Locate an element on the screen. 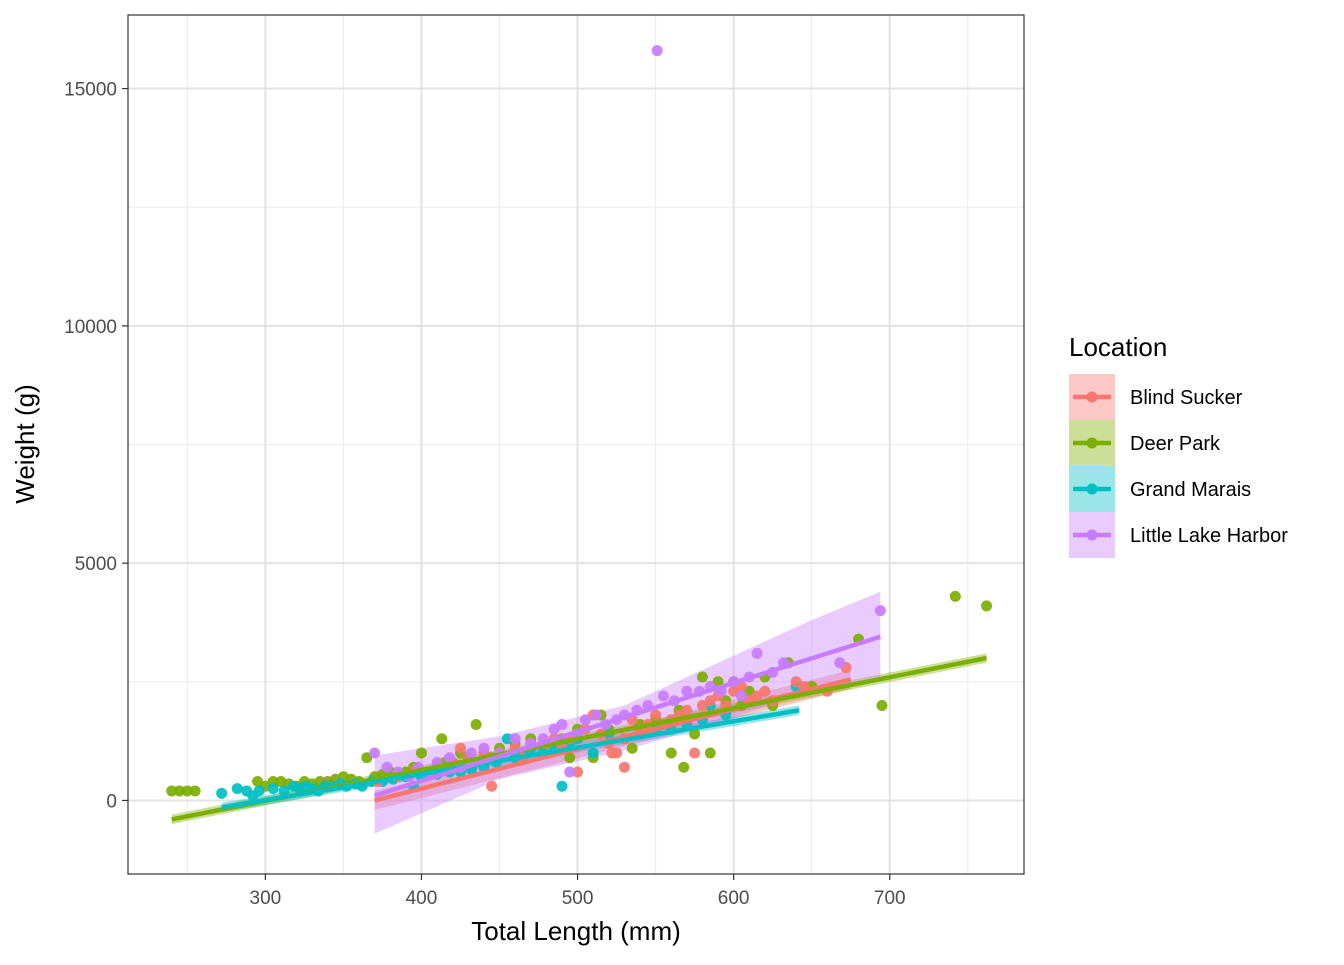 This screenshot has height=965, width=1344. x-tick-label: 500 is located at coordinates (578, 898).